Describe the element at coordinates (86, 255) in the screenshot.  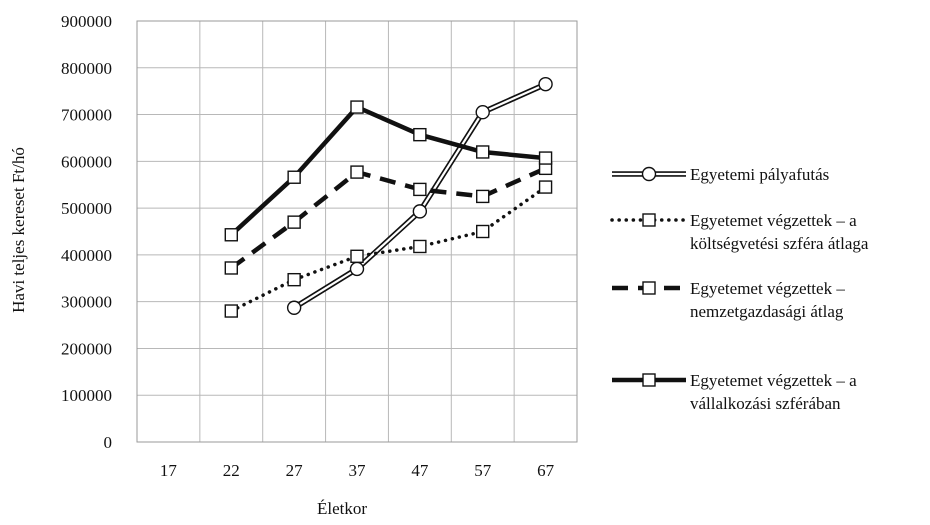
I see `y-tick-label: 400000` at that location.